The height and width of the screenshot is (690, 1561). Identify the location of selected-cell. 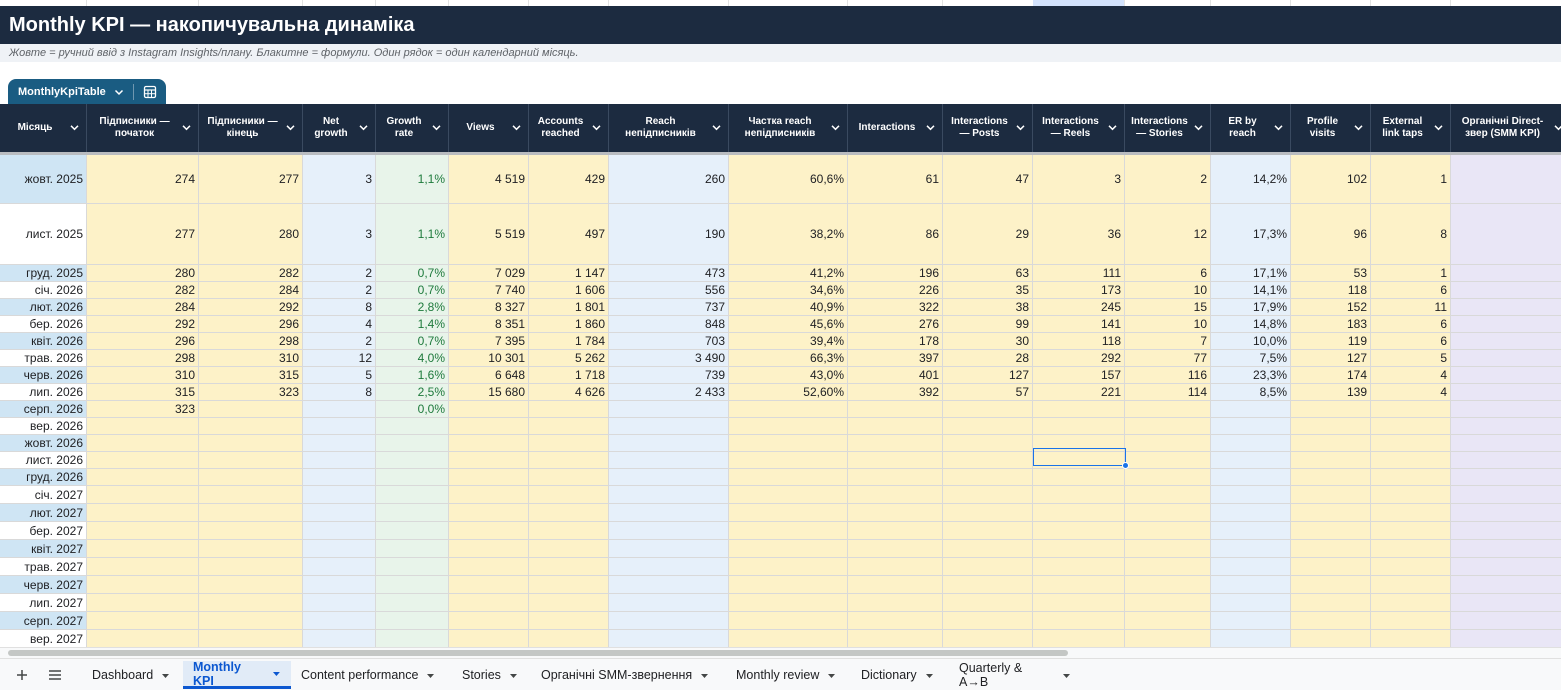
(1079, 457).